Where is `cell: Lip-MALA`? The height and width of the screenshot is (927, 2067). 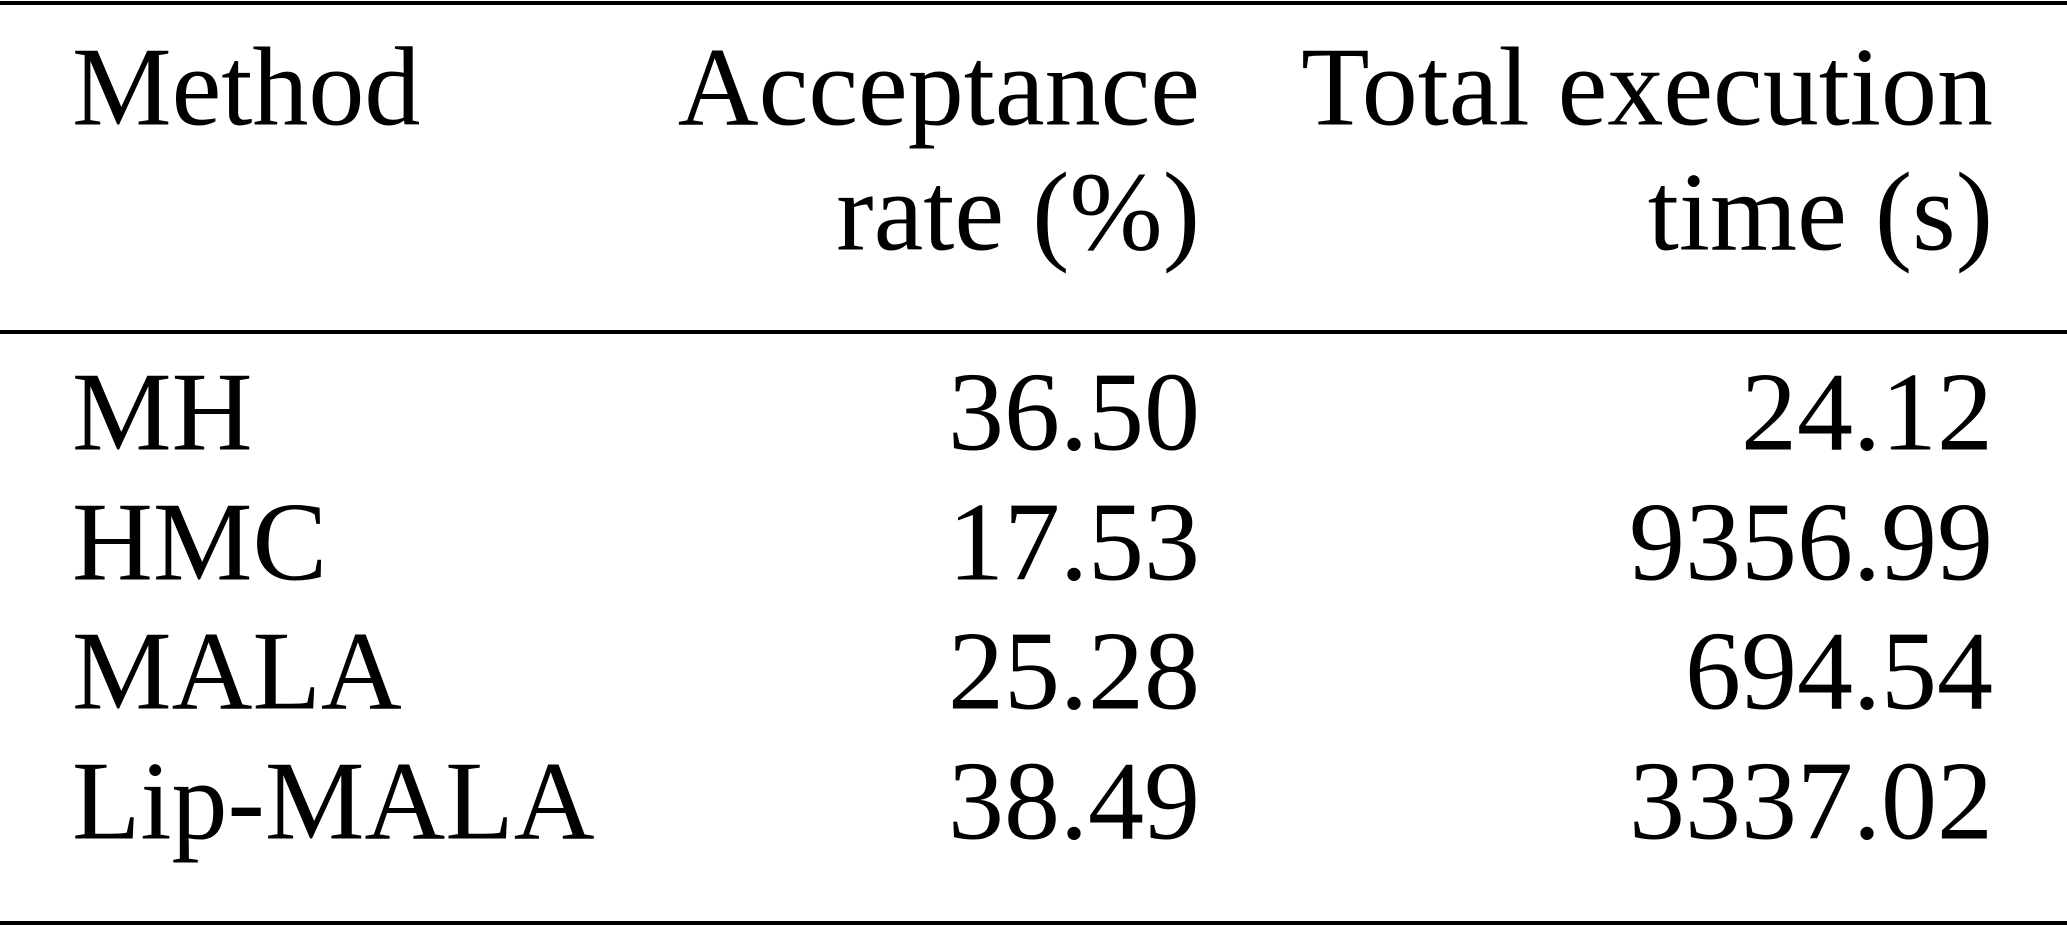 cell: Lip-MALA is located at coordinates (333, 802).